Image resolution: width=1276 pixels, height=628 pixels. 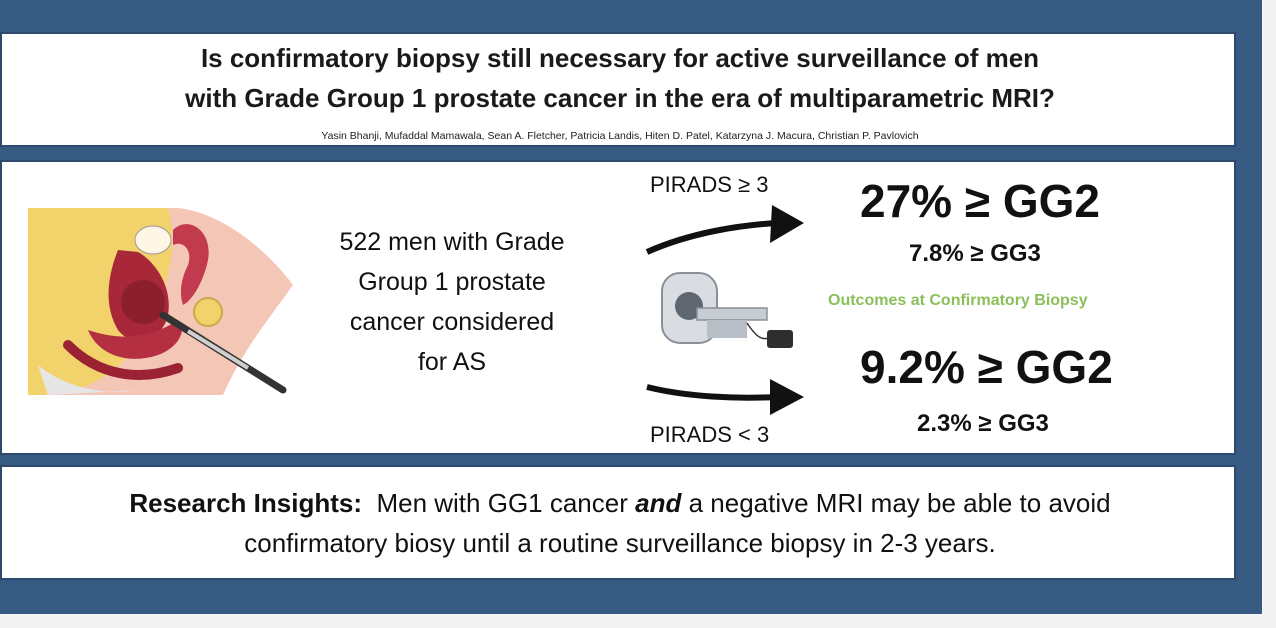 What do you see at coordinates (725, 397) in the screenshot?
I see `arrow-down-icon` at bounding box center [725, 397].